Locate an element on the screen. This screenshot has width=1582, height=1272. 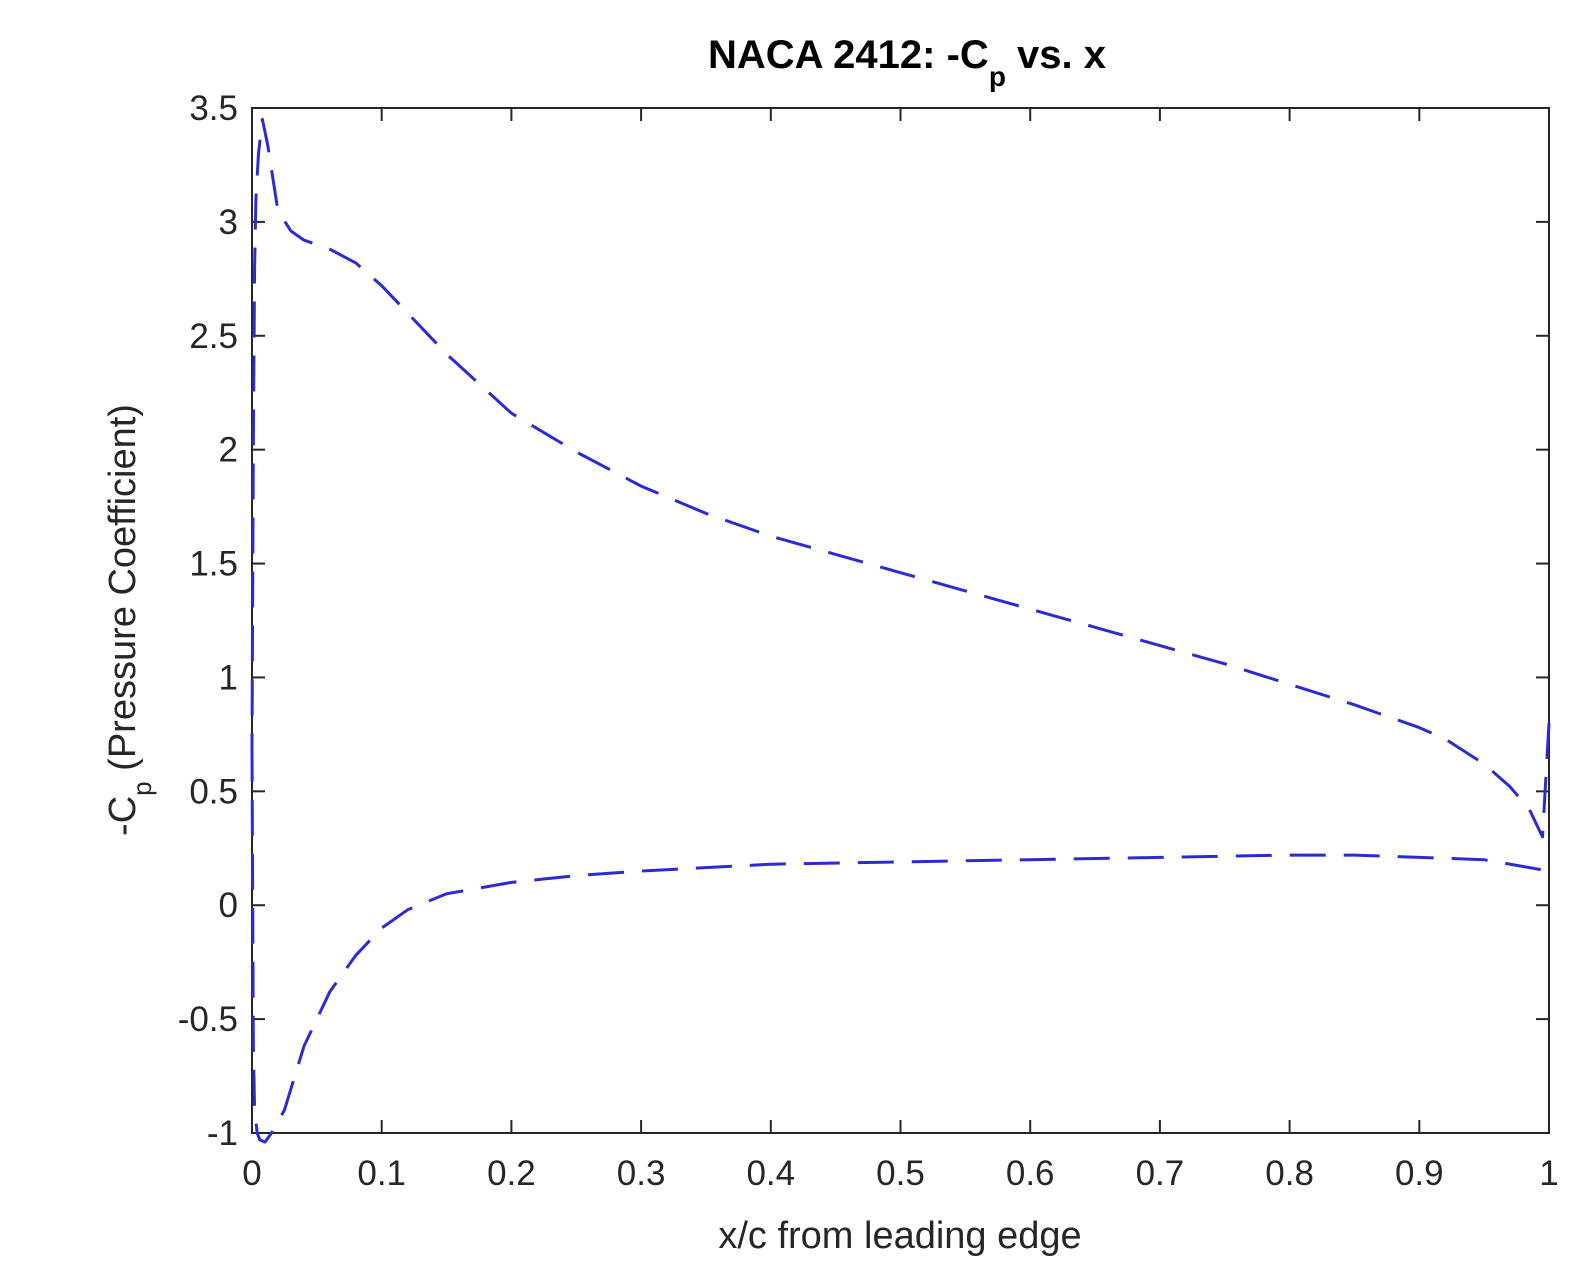
x-tick-label: 0.7 is located at coordinates (1160, 1173).